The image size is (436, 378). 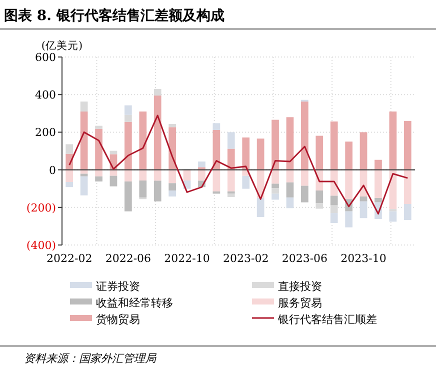 What do you see at coordinates (118, 319) in the screenshot?
I see `legend-label: 货物贸易` at bounding box center [118, 319].